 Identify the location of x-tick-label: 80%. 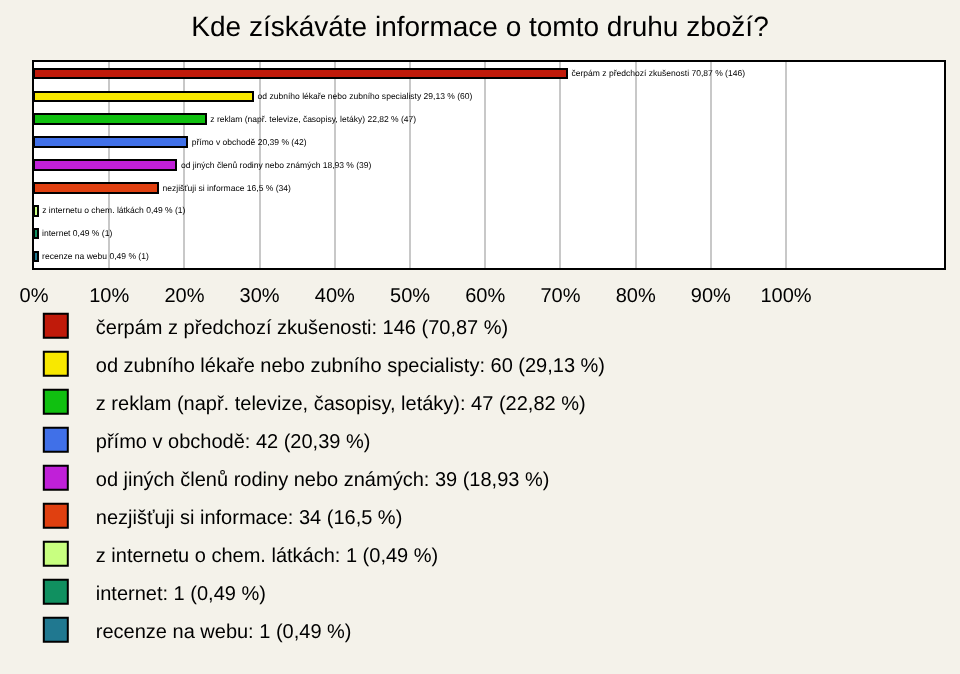
(635, 297).